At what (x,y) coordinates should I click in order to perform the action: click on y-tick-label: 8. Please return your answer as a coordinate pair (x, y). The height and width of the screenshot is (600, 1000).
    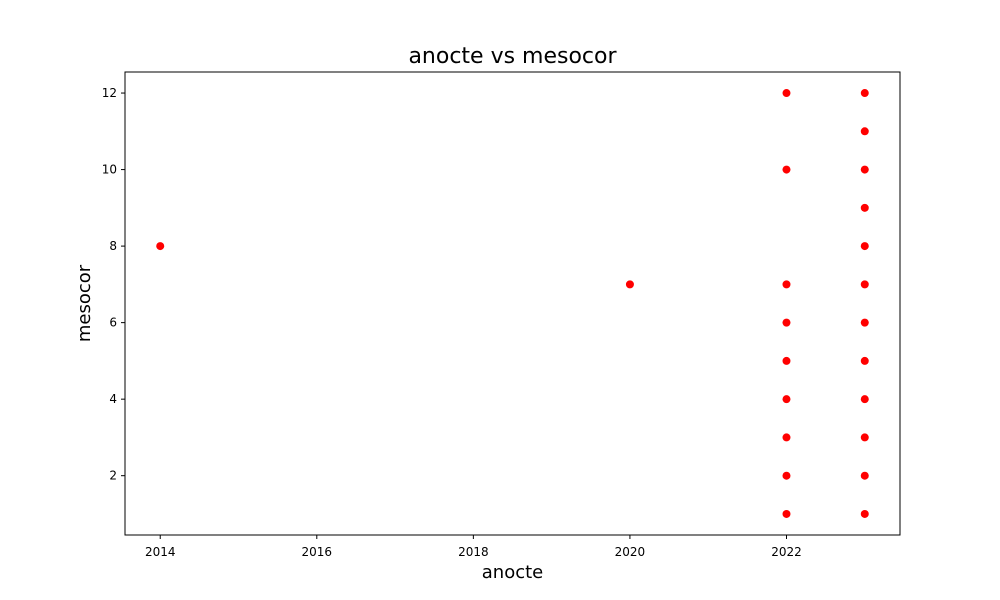
    Looking at the image, I should click on (113, 246).